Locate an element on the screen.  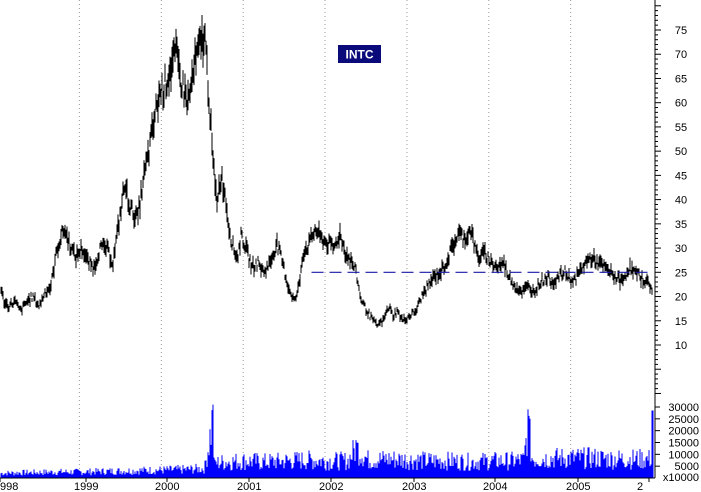
ticker-badge: INTC is located at coordinates (359, 54).